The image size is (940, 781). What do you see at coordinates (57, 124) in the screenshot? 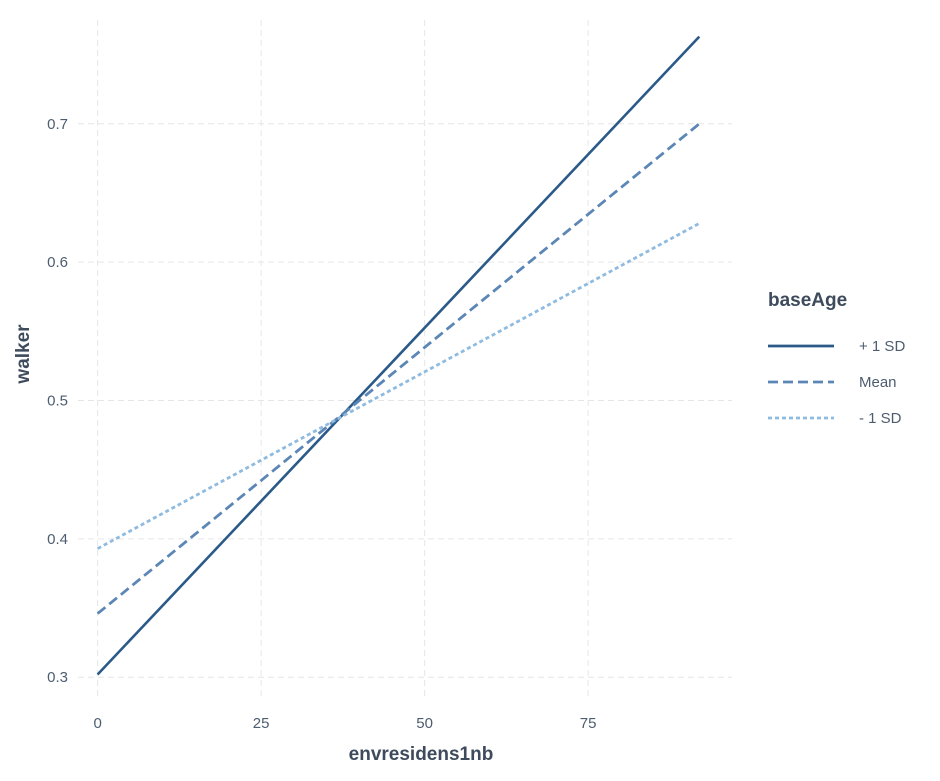
I see `y-tick-label: 0.7` at bounding box center [57, 124].